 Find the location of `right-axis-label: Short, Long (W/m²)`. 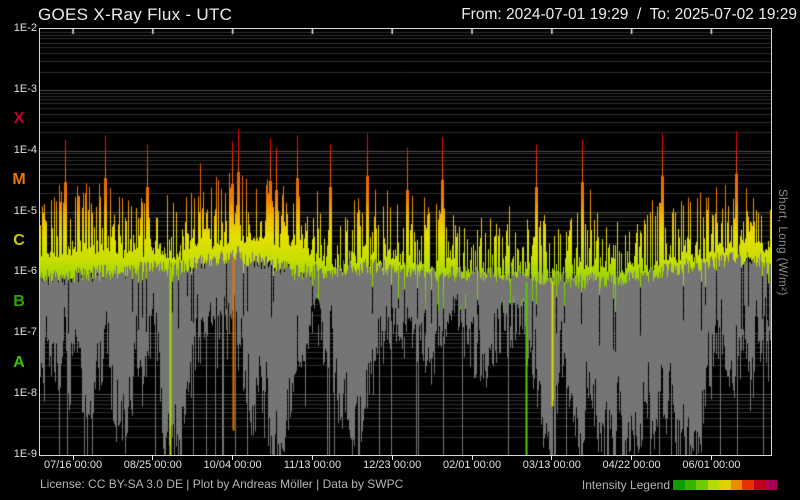

right-axis-label: Short, Long (W/m²) is located at coordinates (782, 242).